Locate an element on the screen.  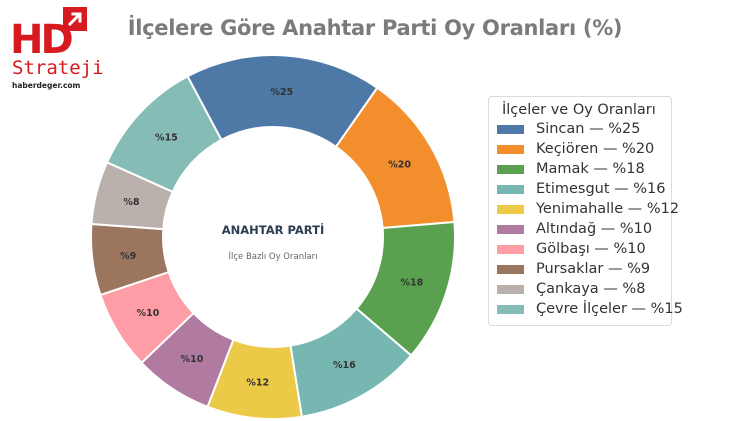
legend-item: Çankaya — %8 is located at coordinates (585, 289).